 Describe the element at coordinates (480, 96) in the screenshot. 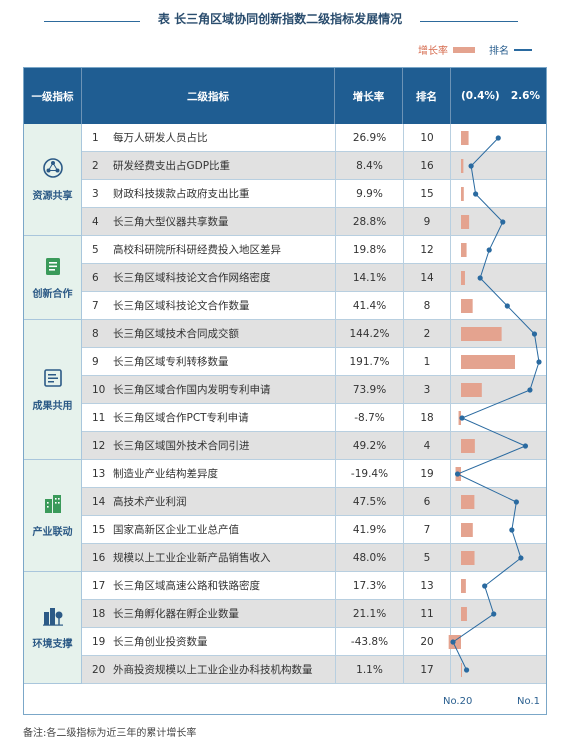

I see `header-chart-min: (0.4%)` at that location.